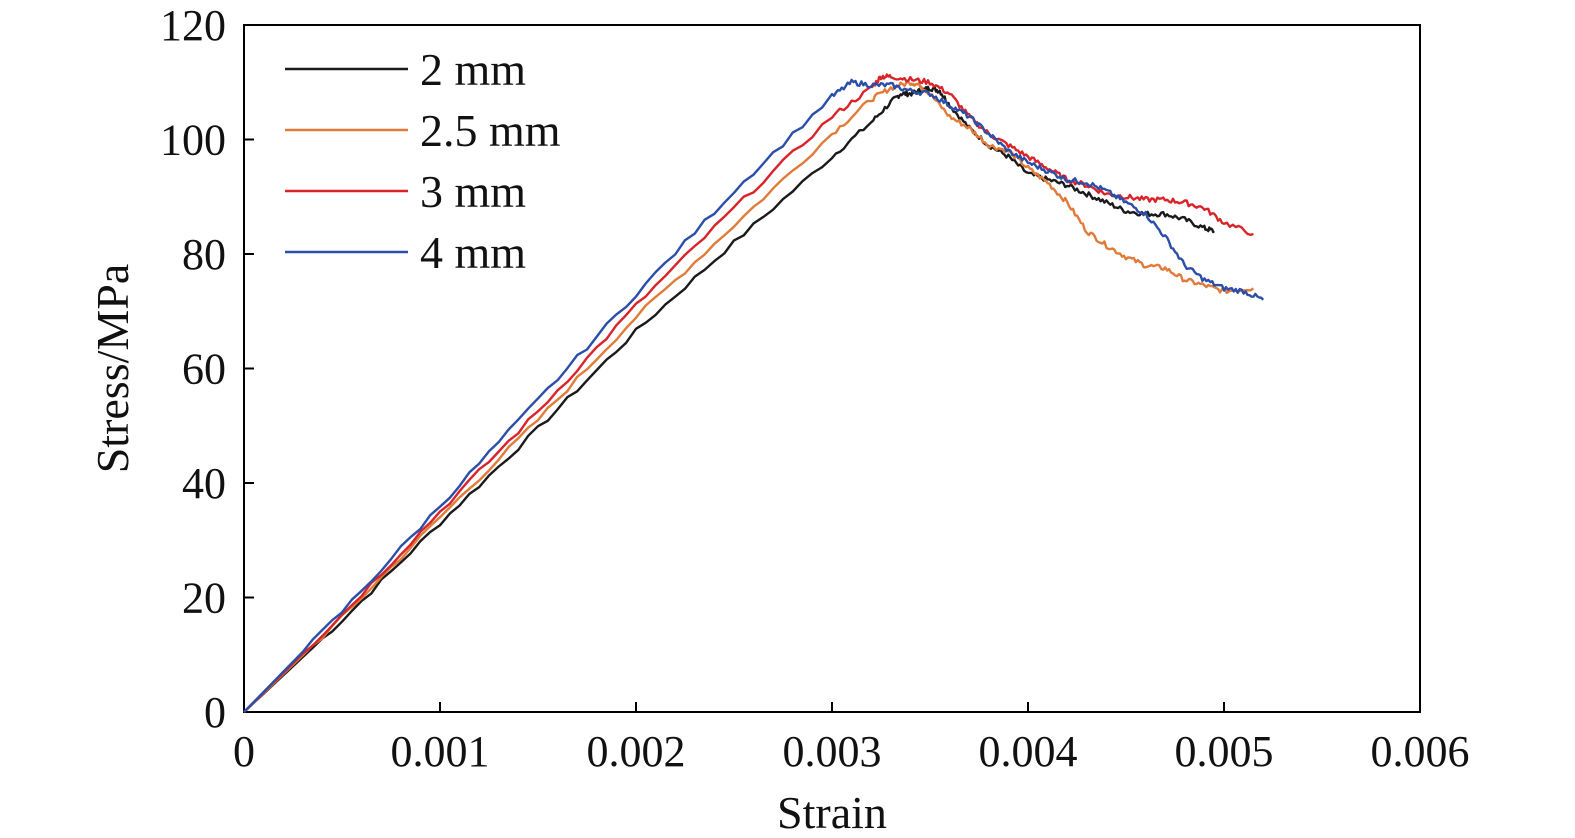 This screenshot has height=838, width=1575. I want to click on y-tick-label: 100, so click(193, 140).